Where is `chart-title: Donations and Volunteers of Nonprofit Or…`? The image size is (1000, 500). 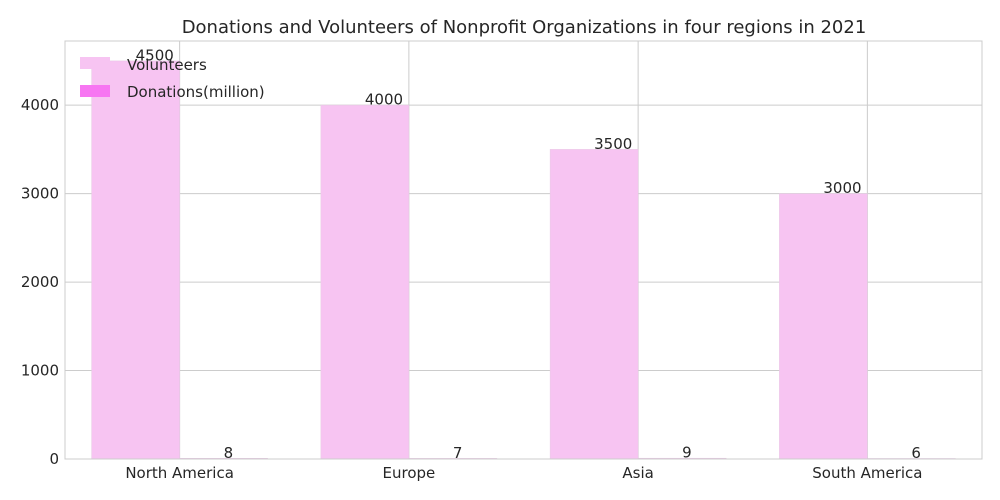 chart-title: Donations and Volunteers of Nonprofit Or… is located at coordinates (524, 27).